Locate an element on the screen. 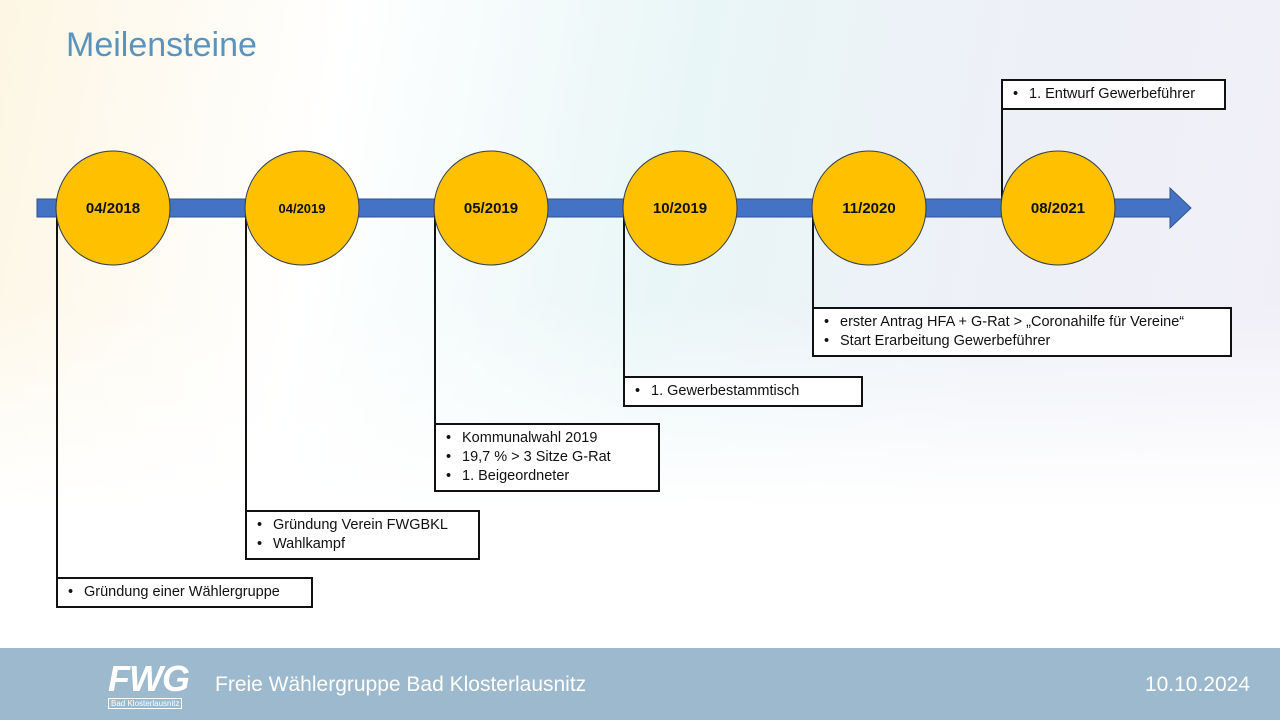 Image resolution: width=1280 pixels, height=720 pixels. logo: FWG is located at coordinates (149, 678).